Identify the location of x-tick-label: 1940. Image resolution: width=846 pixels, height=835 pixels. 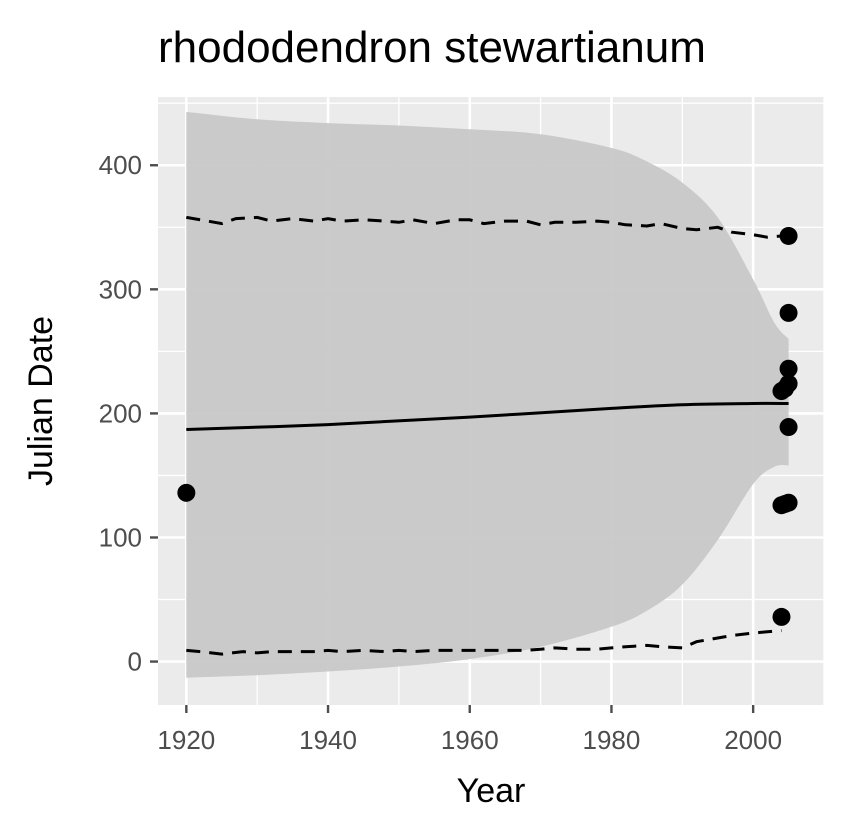
(328, 740).